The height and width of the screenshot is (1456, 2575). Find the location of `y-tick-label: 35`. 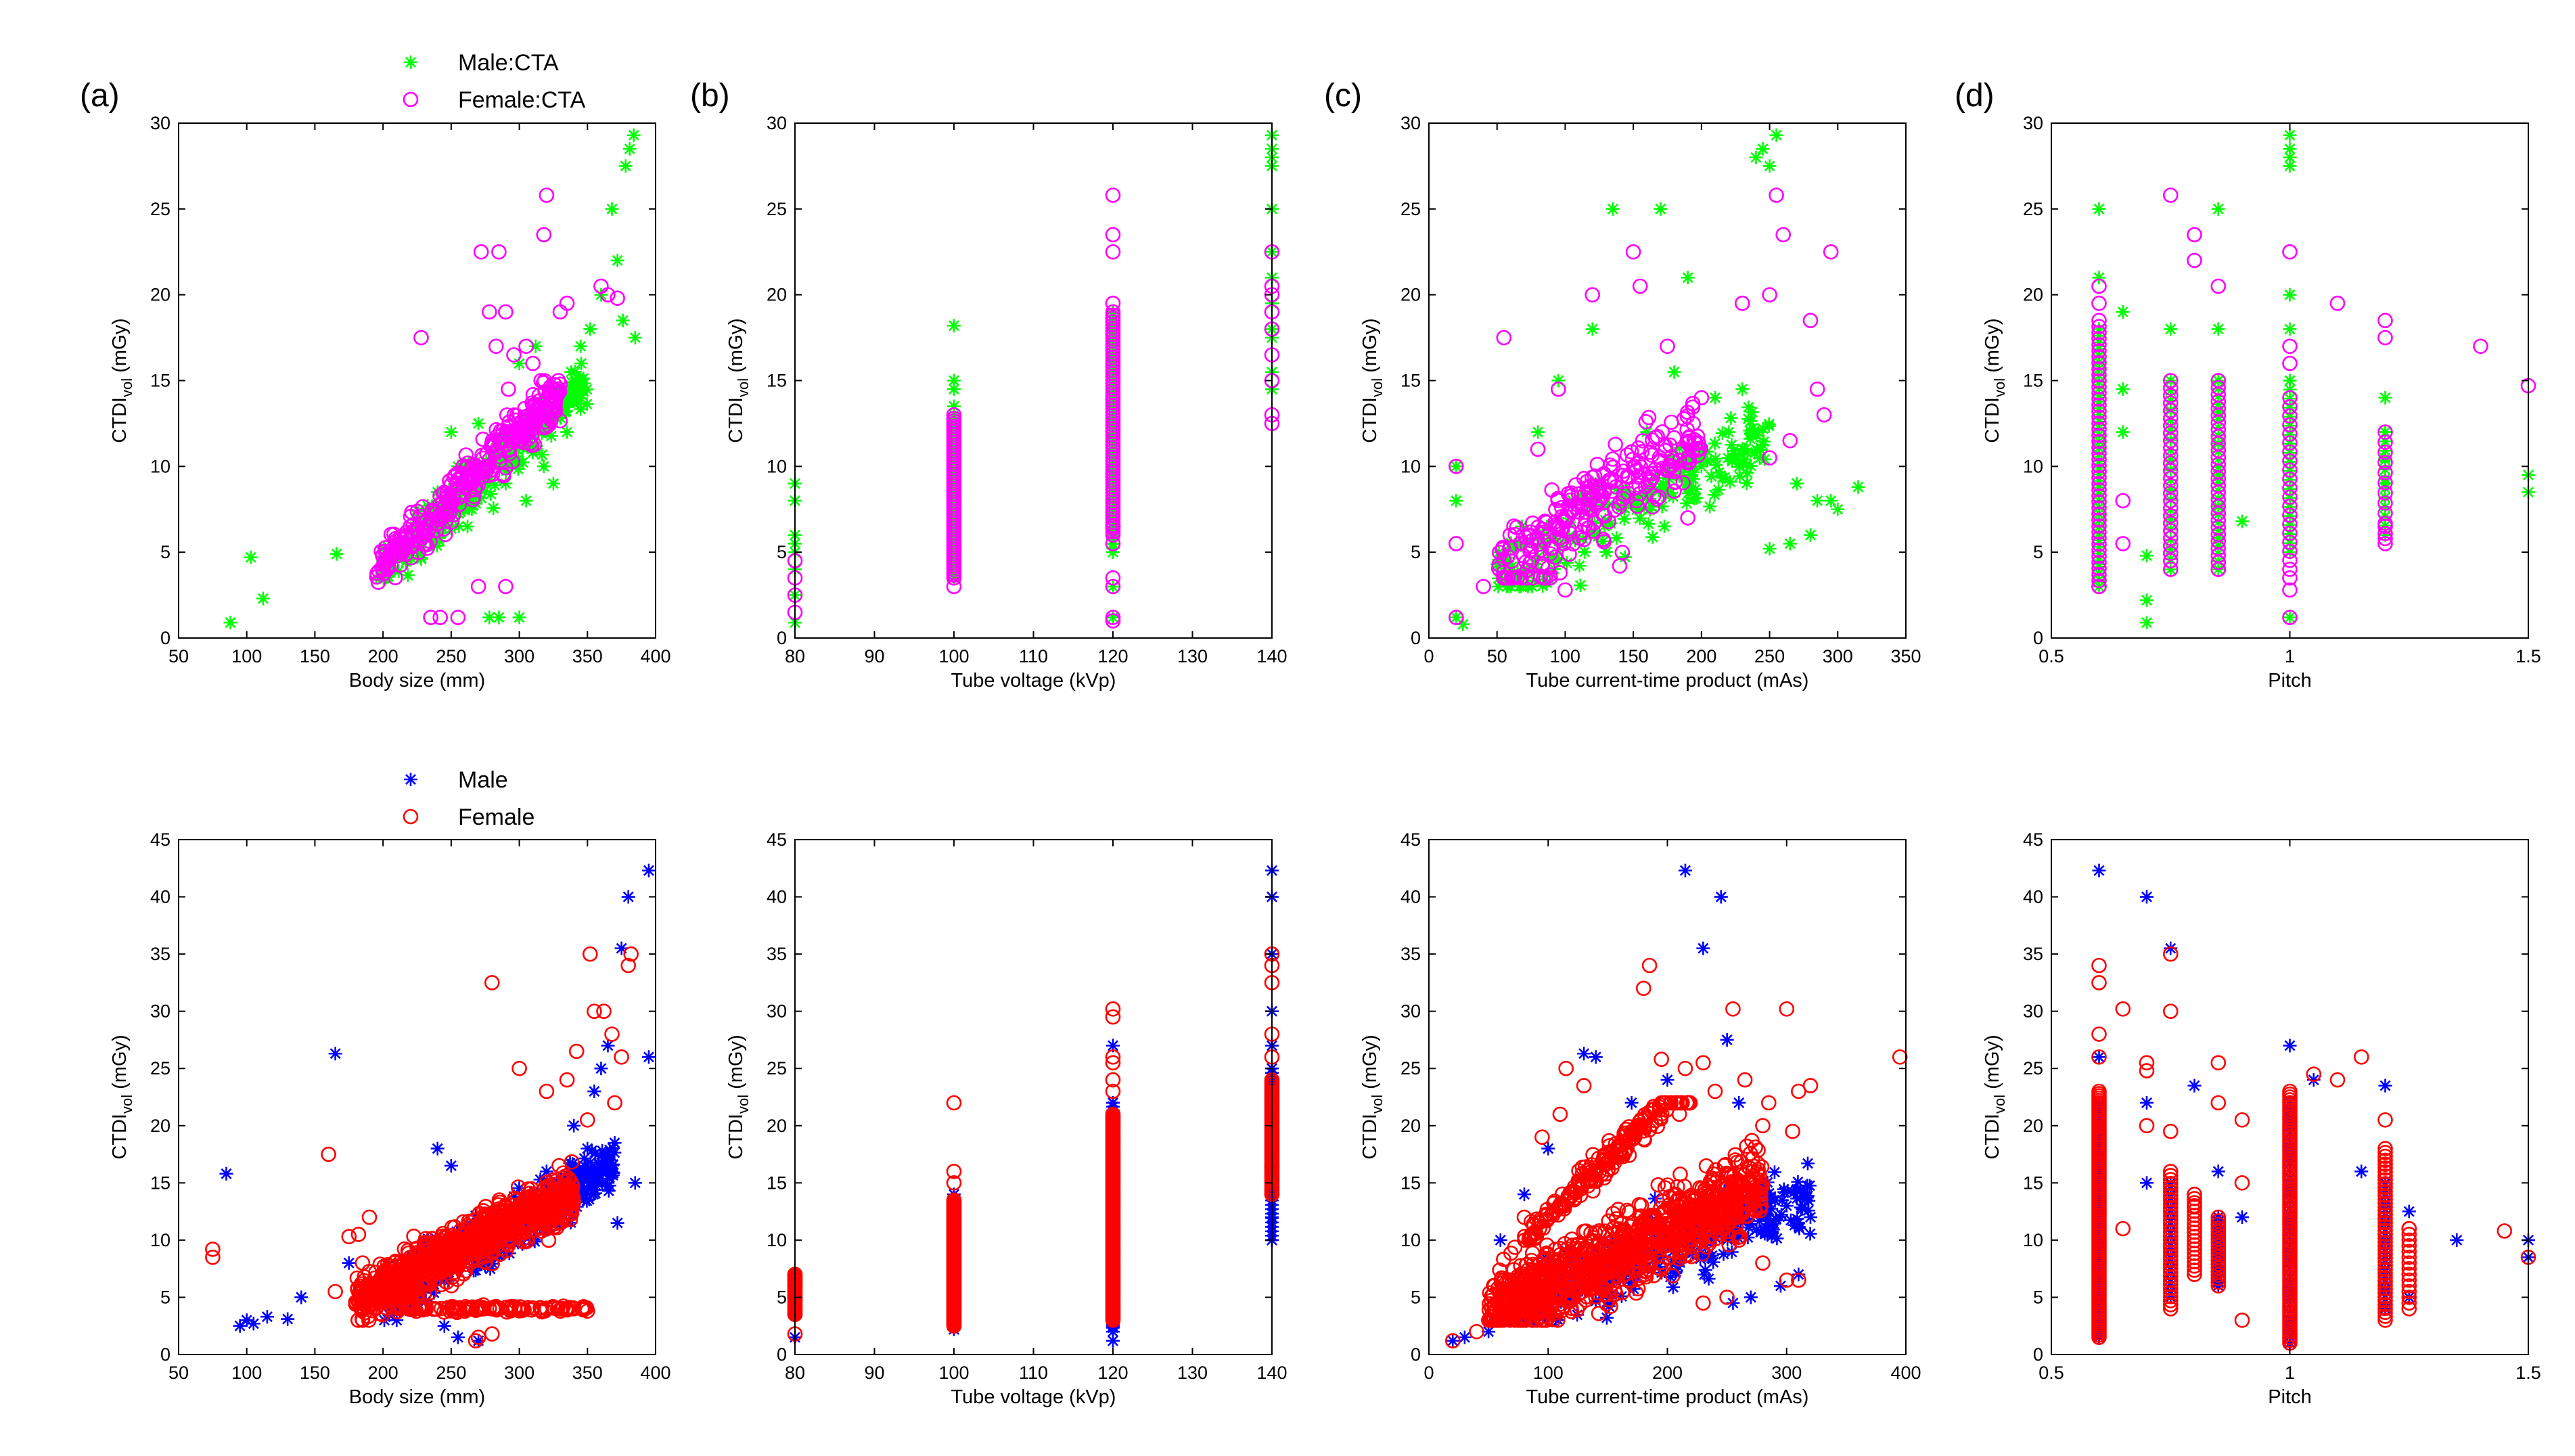

y-tick-label: 35 is located at coordinates (777, 954).